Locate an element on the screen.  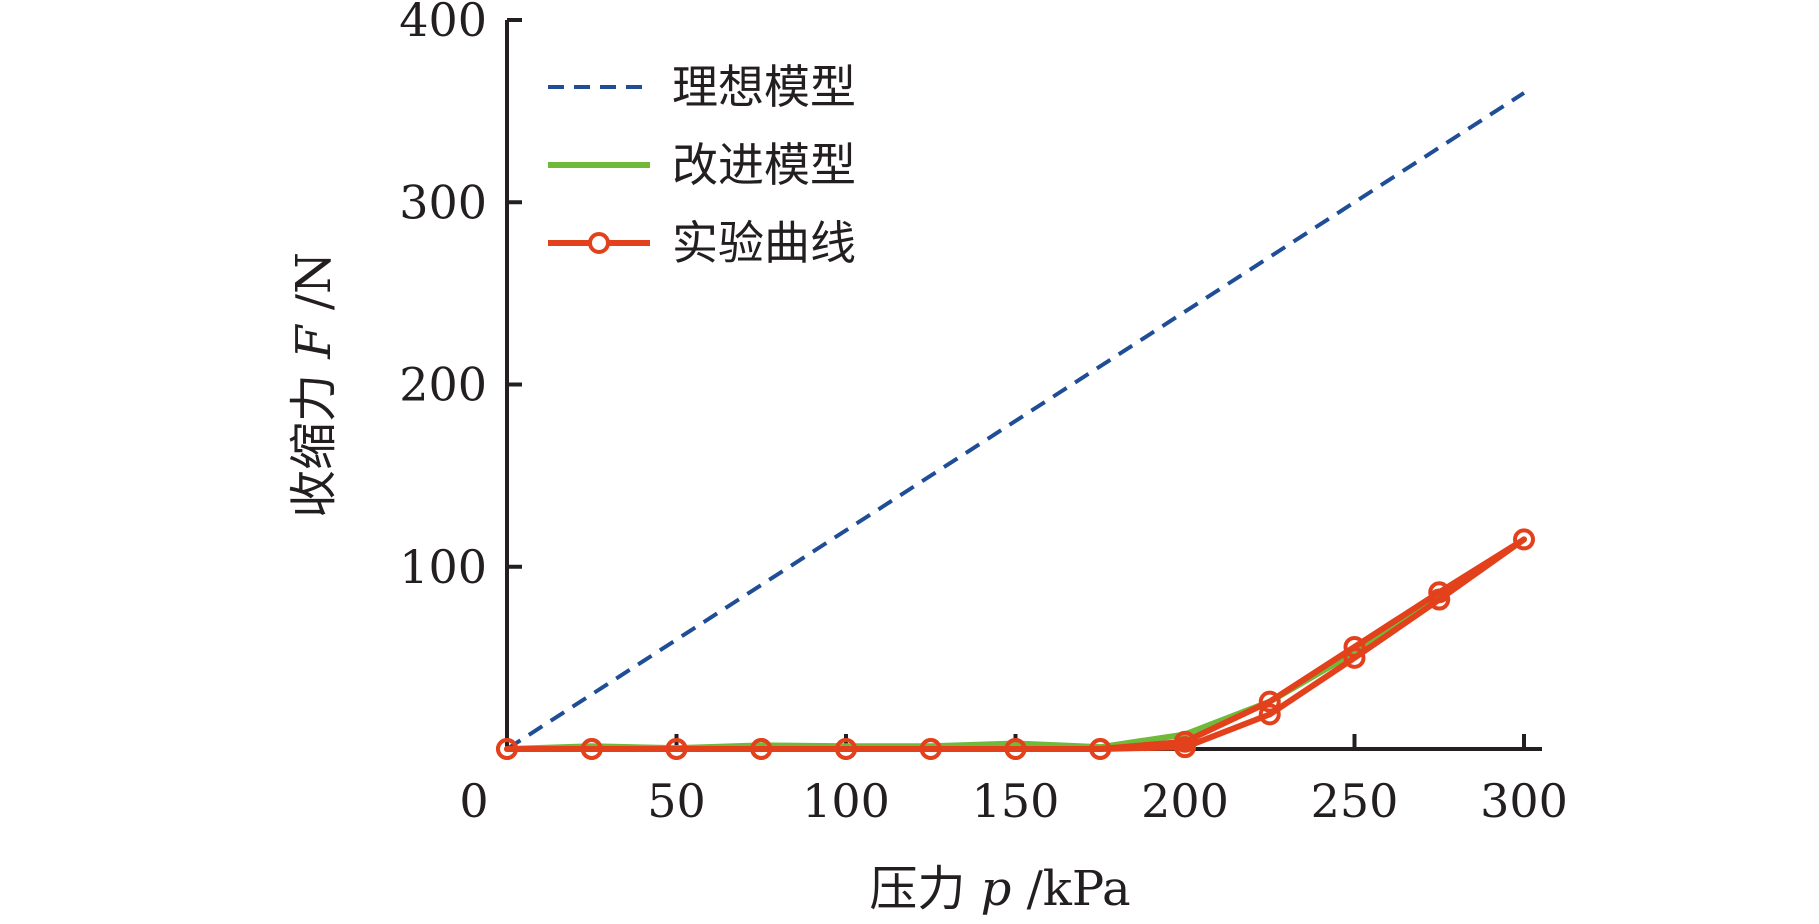
y-tick-label: 100 is located at coordinates (443, 567).